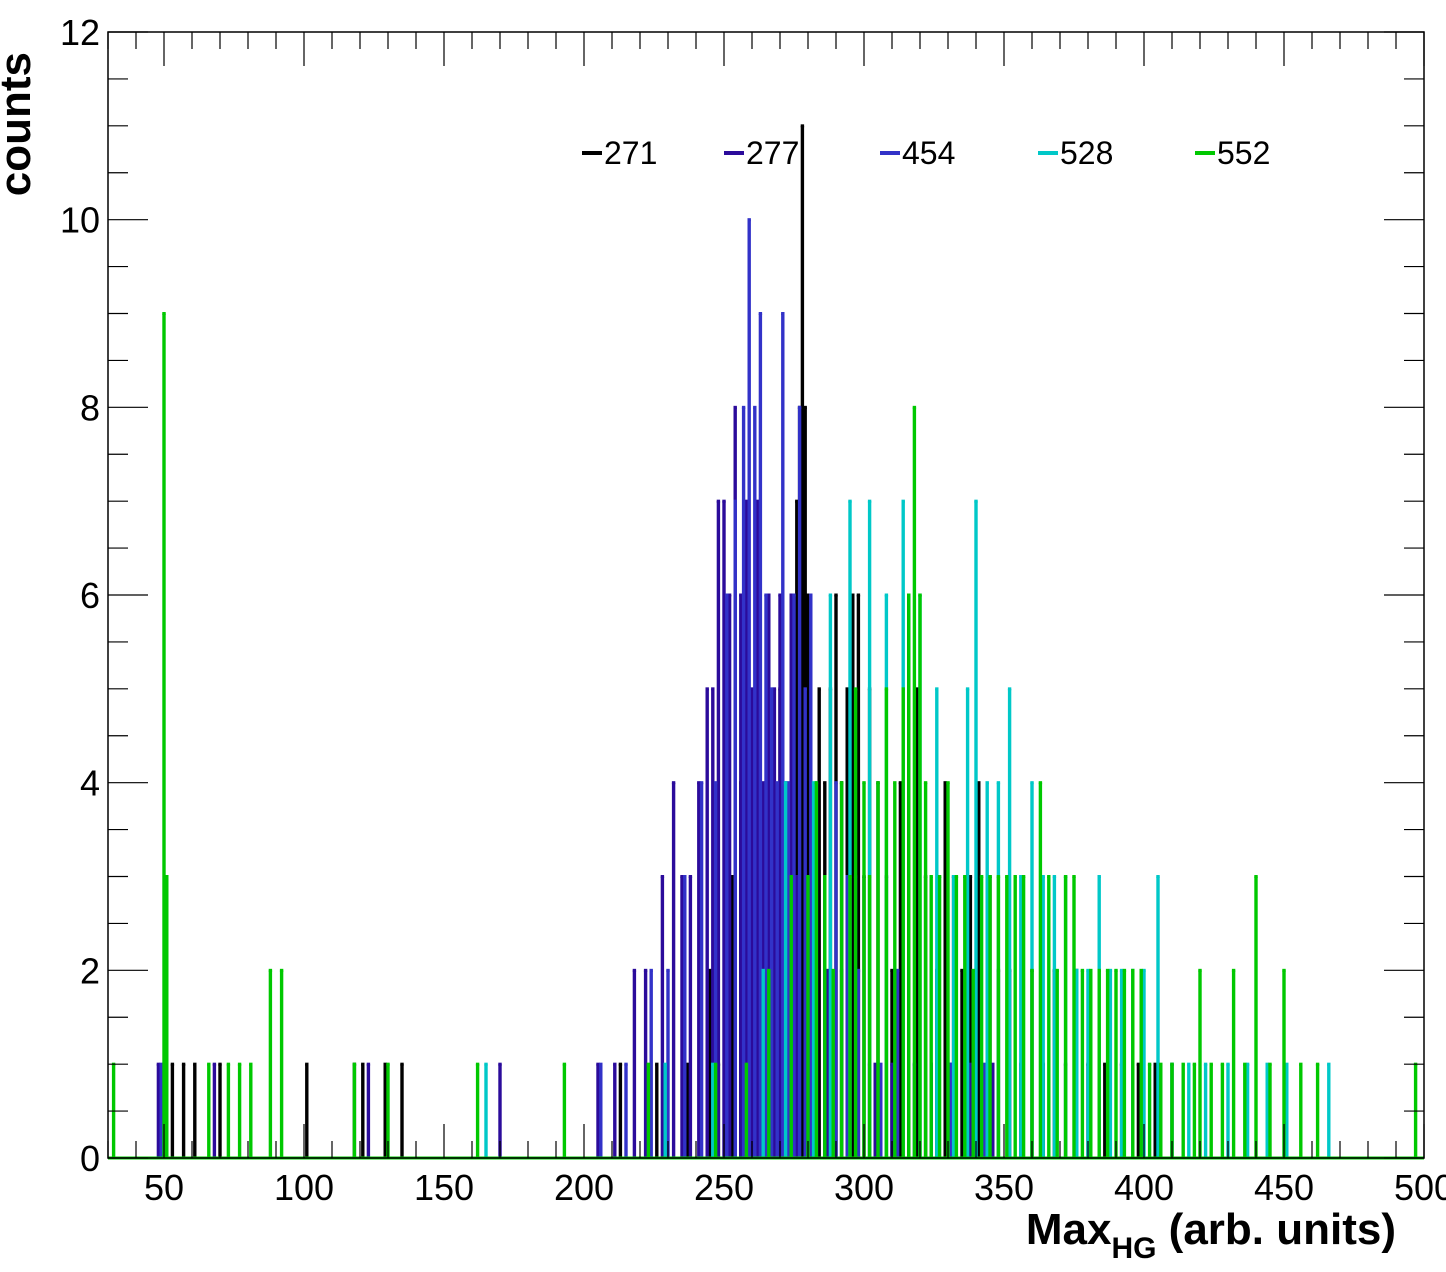 This screenshot has width=1446, height=1272. What do you see at coordinates (1004, 1187) in the screenshot?
I see `x-tick-label-350: 350` at bounding box center [1004, 1187].